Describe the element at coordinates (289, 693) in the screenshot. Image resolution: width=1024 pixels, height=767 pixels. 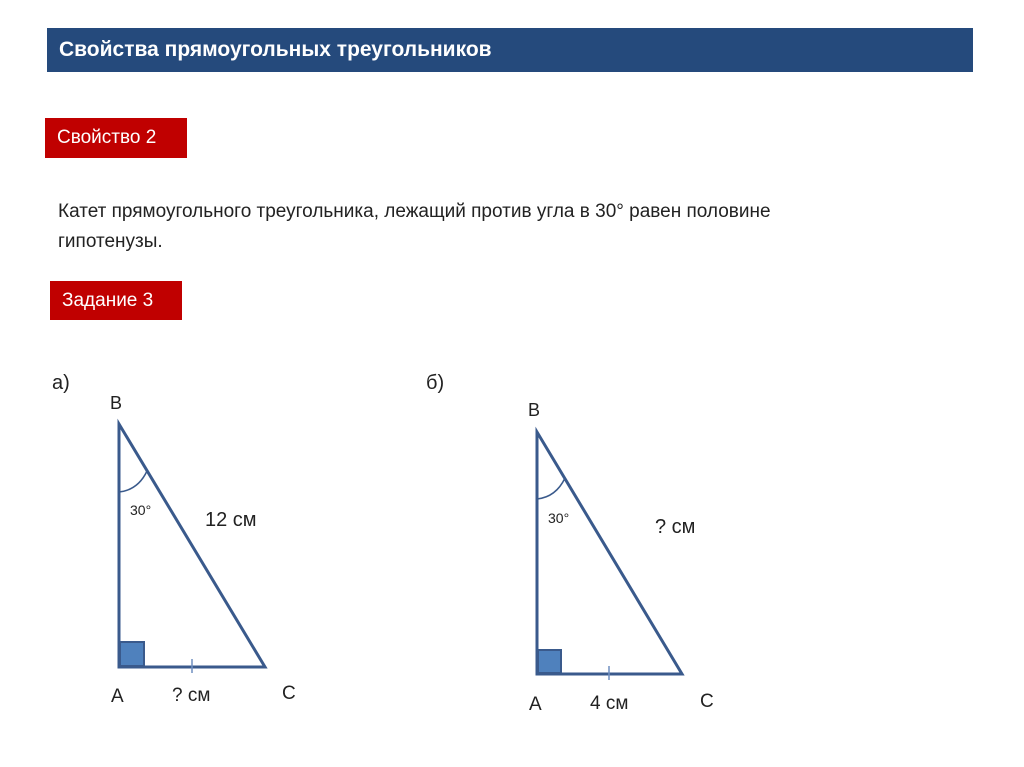
I see `vertex-c-a: C` at that location.